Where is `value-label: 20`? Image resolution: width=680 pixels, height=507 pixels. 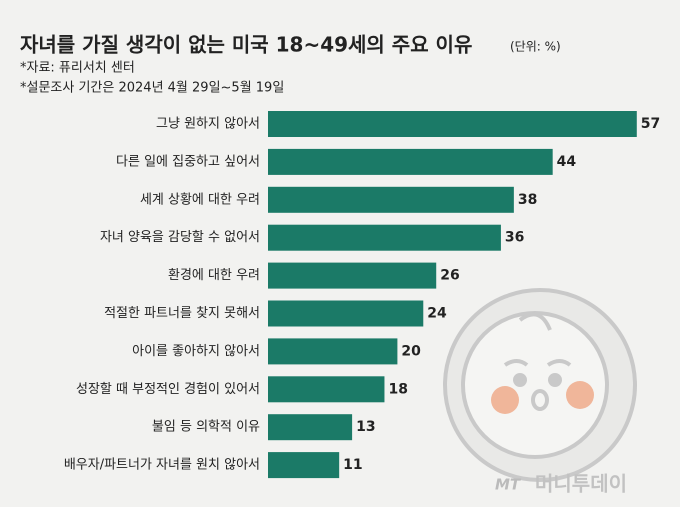
value-label: 20 is located at coordinates (411, 351).